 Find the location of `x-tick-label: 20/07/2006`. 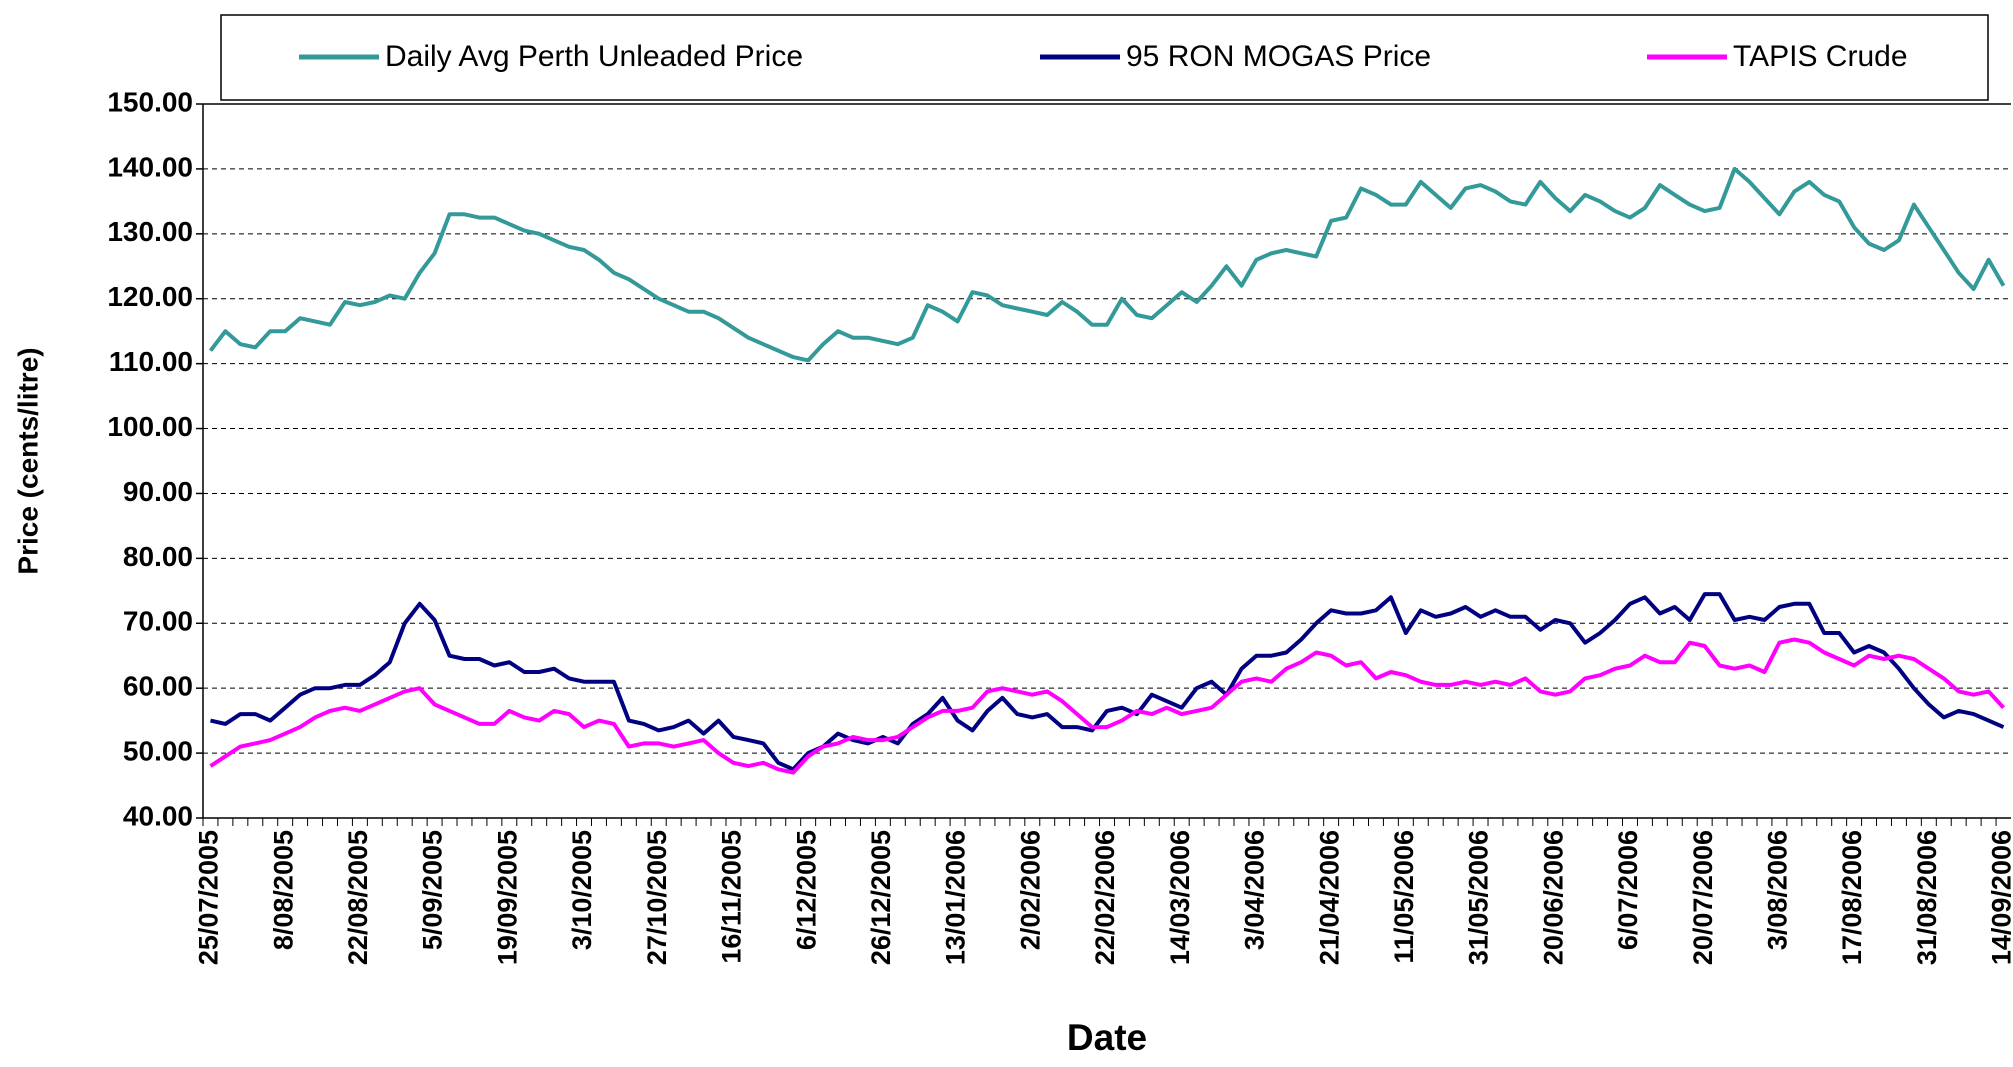

x-tick-label: 20/07/2006 is located at coordinates (1703, 897).